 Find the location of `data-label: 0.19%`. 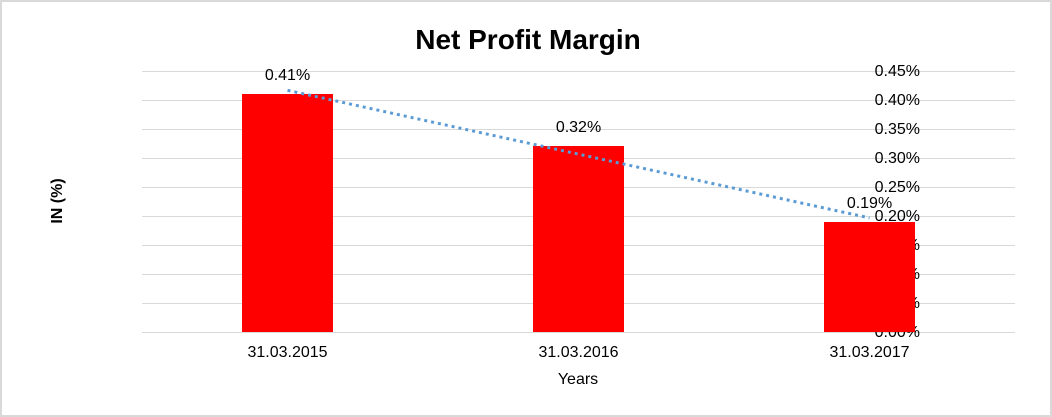

data-label: 0.19% is located at coordinates (869, 203).